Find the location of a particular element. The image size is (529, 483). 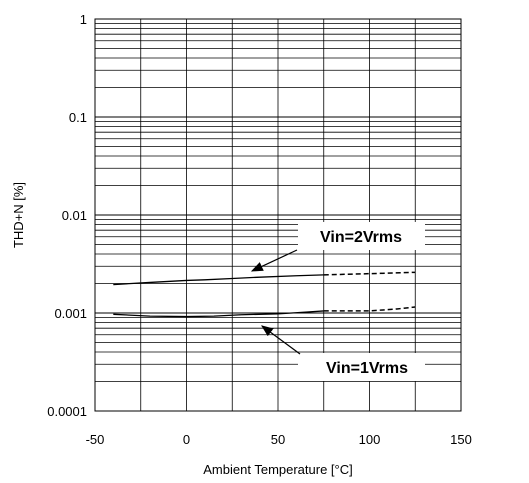

callout-label-1: Vin=2Vrms is located at coordinates (361, 237).